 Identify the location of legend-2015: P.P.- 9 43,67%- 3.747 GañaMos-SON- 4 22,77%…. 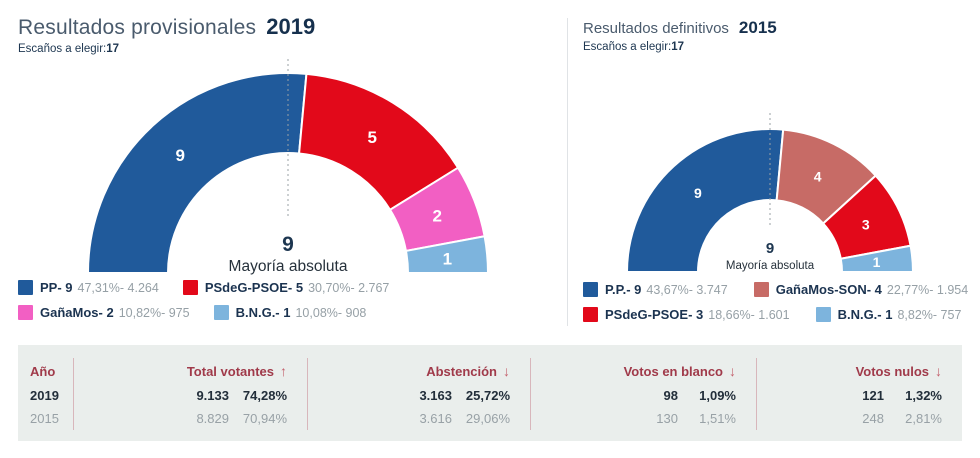
(778, 302).